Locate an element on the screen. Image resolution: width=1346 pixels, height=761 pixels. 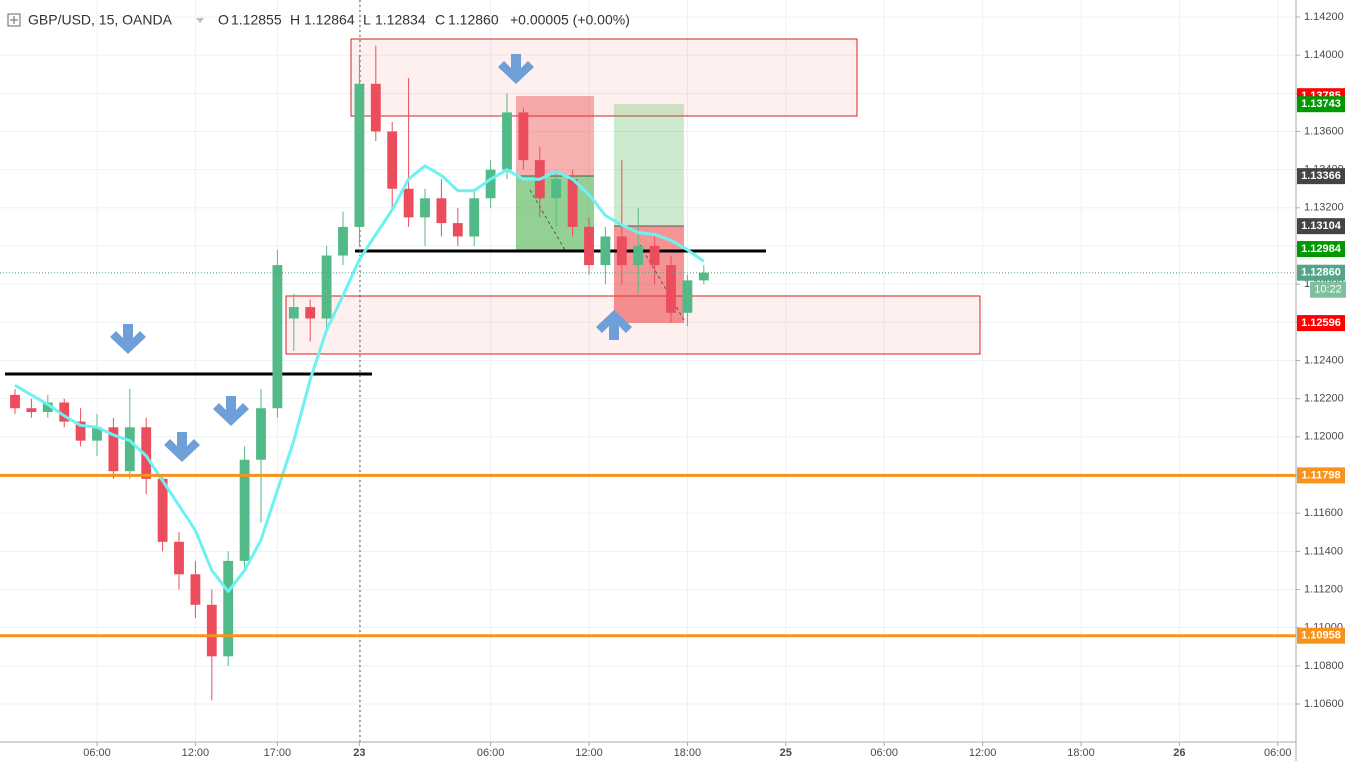
expand-icon is located at coordinates (14, 20).